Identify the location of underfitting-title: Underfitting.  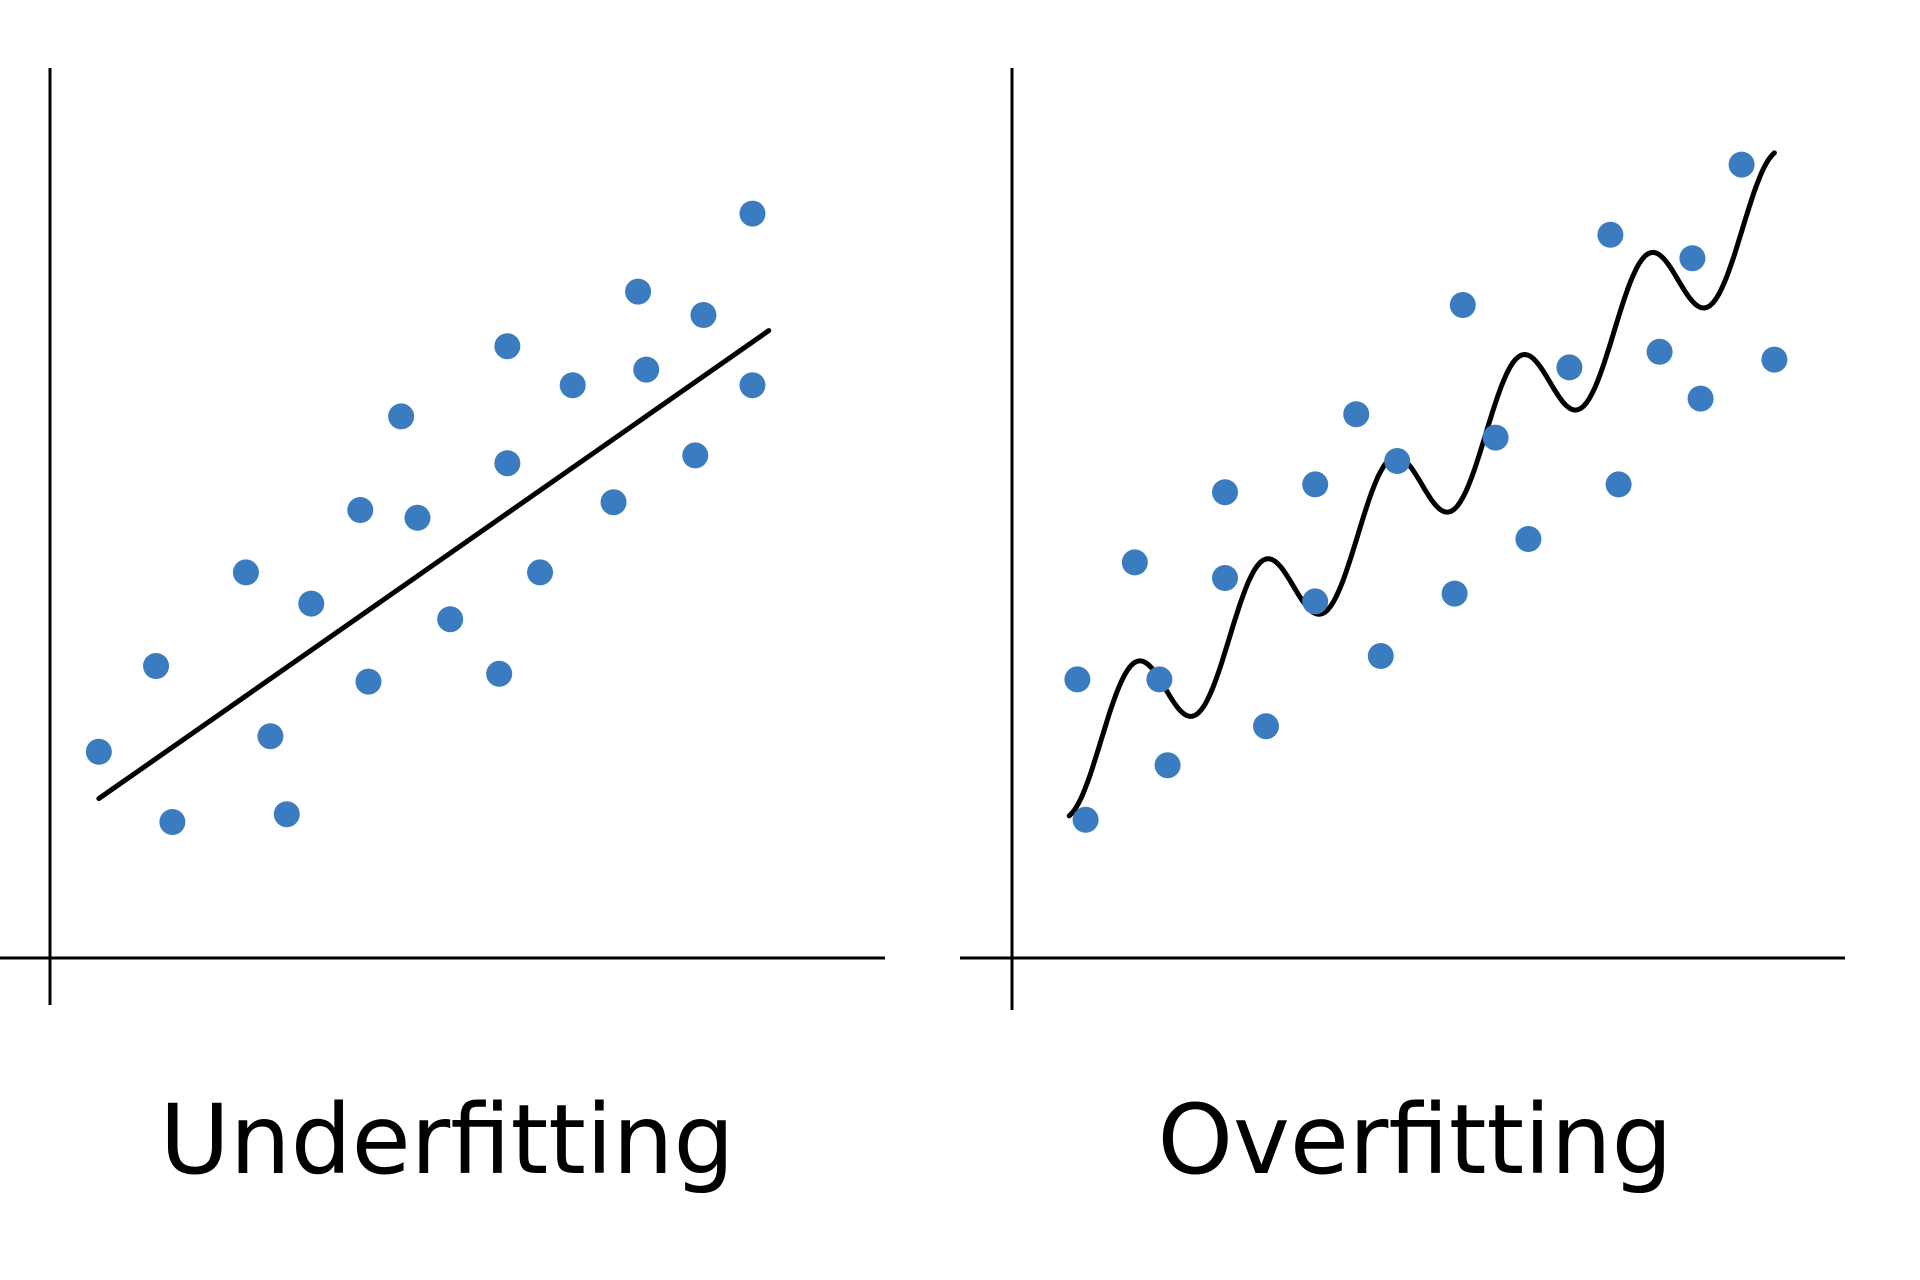
(447, 1140).